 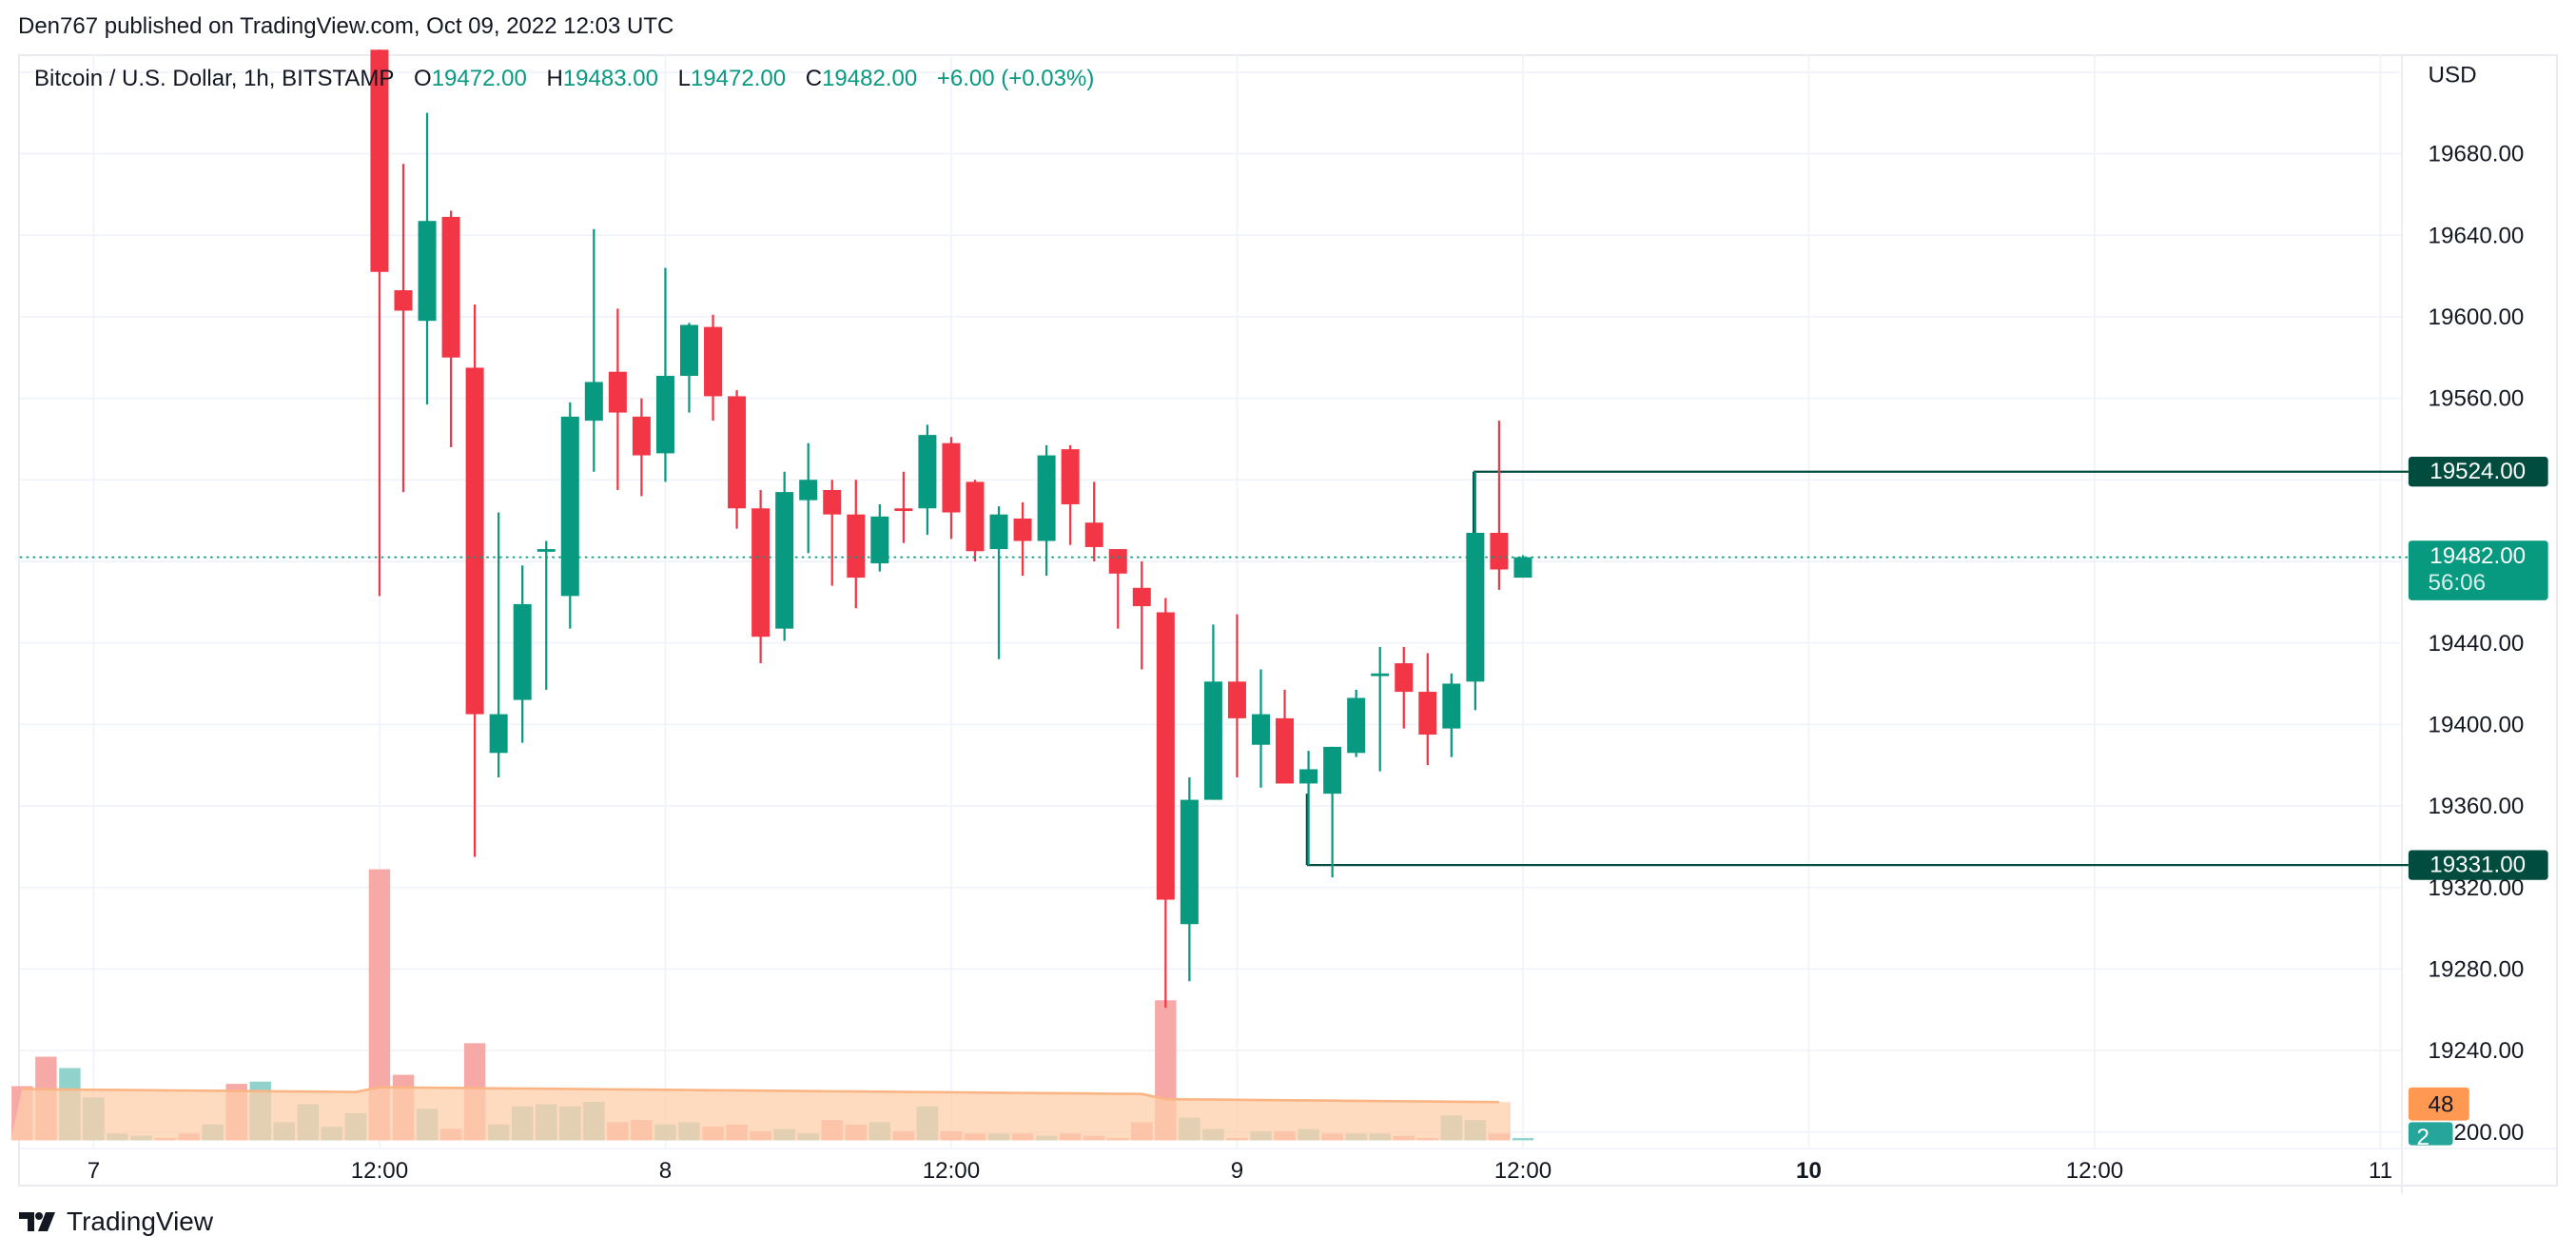 I want to click on brand-name: TradingView, so click(x=141, y=1221).